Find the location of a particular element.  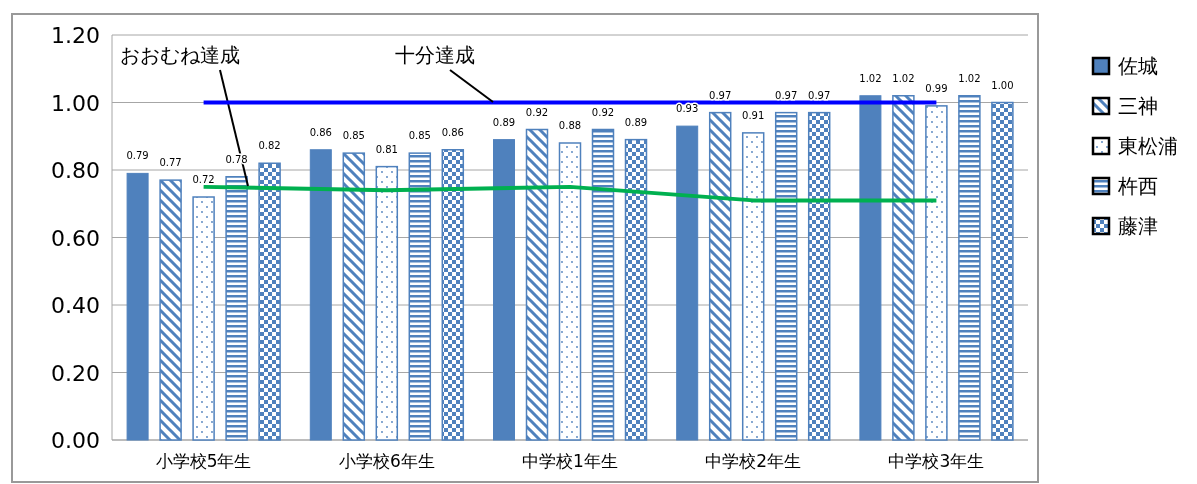

y-tick-label: 1.00 is located at coordinates (75, 103).